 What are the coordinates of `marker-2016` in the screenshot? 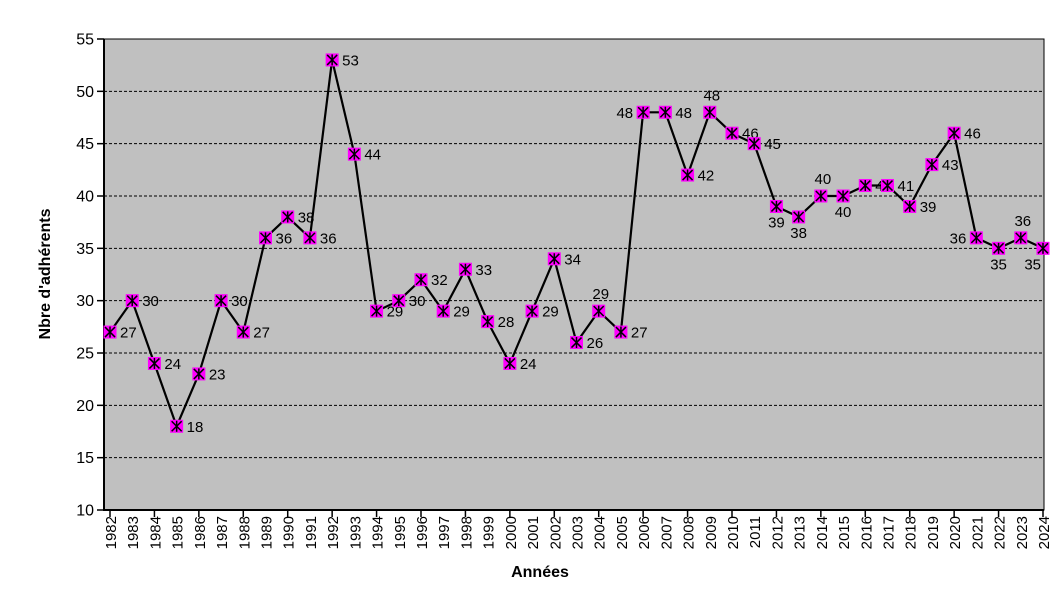 It's located at (865, 186).